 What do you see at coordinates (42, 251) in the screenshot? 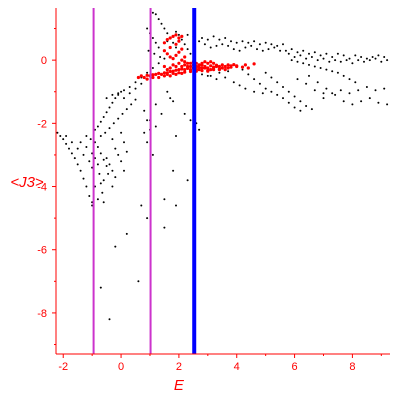
I see `y-tick-label: -6` at bounding box center [42, 251].